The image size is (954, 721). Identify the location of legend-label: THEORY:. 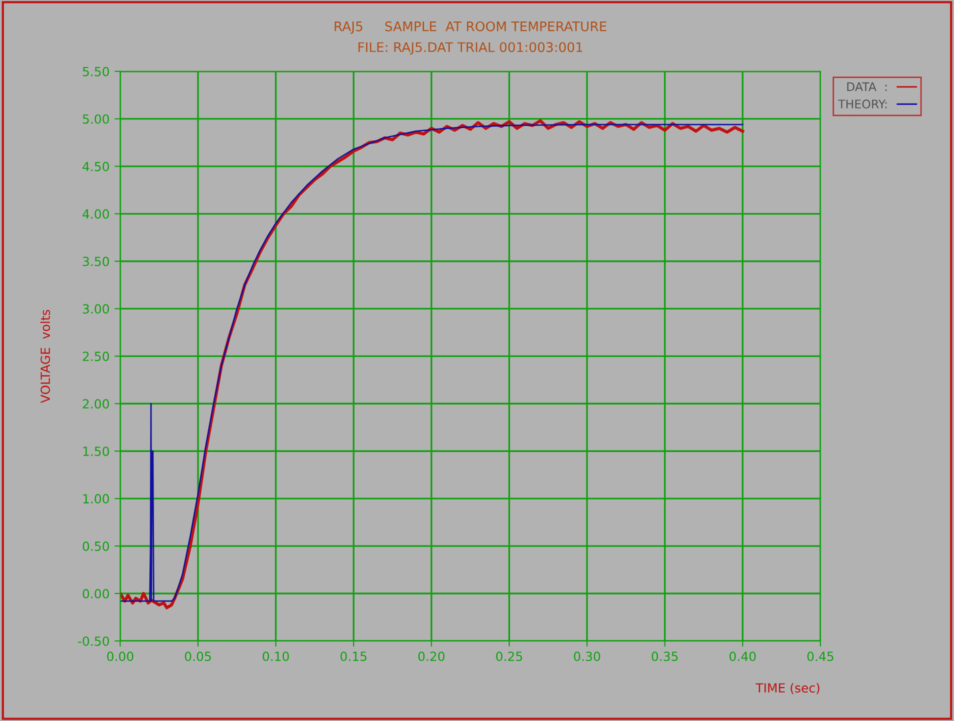
(862, 104).